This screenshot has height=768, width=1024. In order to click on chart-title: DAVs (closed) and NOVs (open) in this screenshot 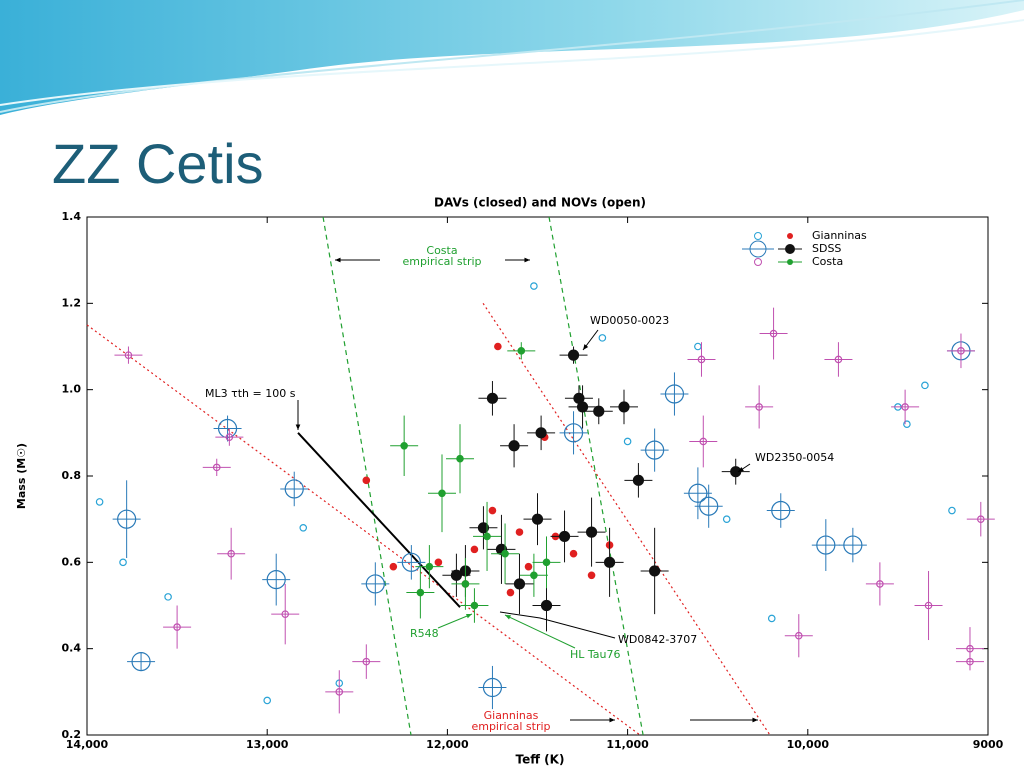, I will do `click(540, 203)`.